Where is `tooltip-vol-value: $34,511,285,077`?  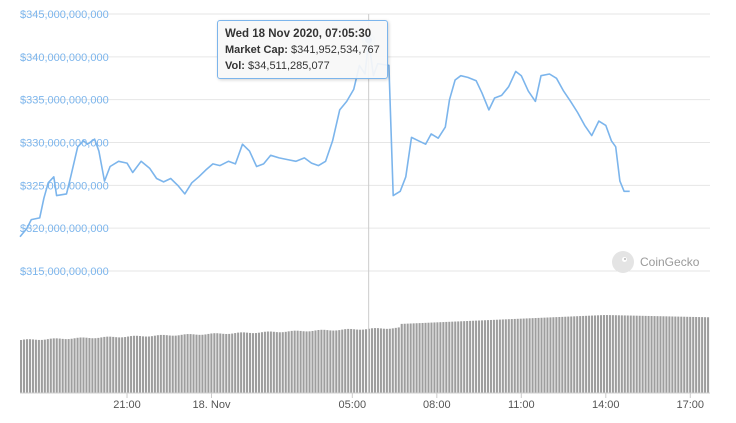
tooltip-vol-value: $34,511,285,077 is located at coordinates (289, 66).